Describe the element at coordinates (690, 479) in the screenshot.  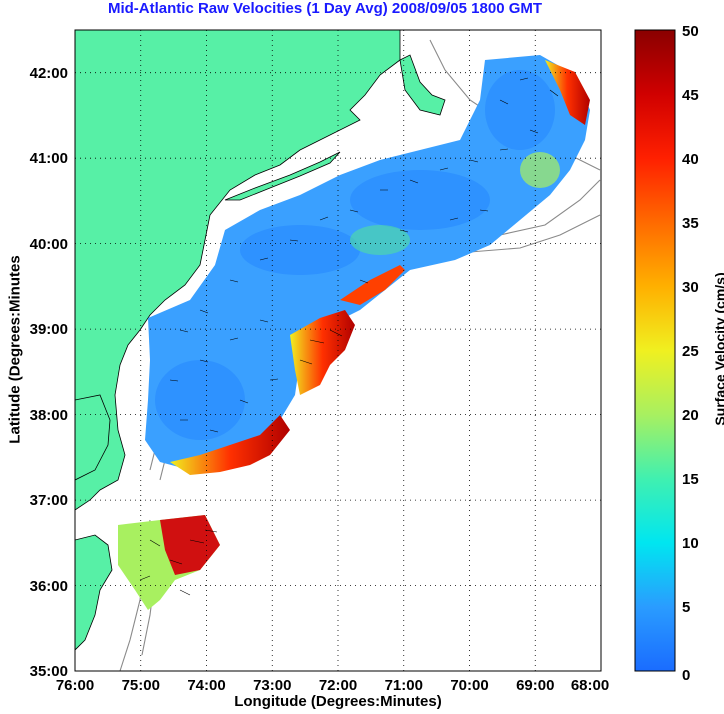
I see `colorbar-tick-label: 15` at that location.